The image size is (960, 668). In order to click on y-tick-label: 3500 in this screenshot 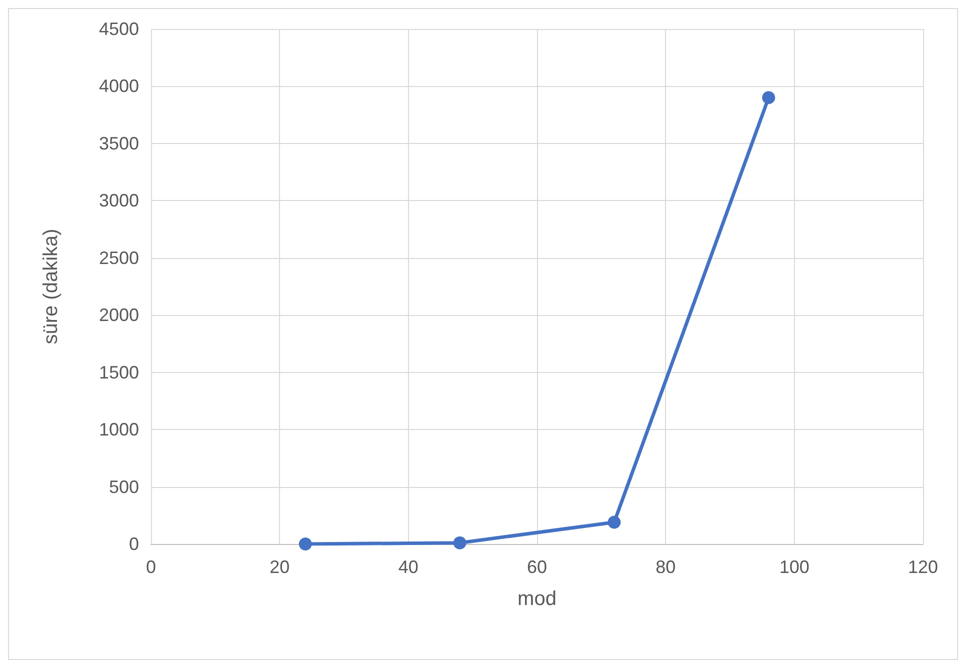, I will do `click(118, 143)`.